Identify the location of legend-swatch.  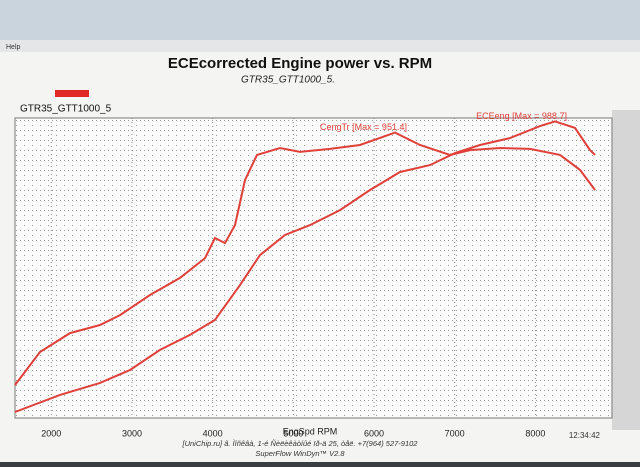
(72, 93).